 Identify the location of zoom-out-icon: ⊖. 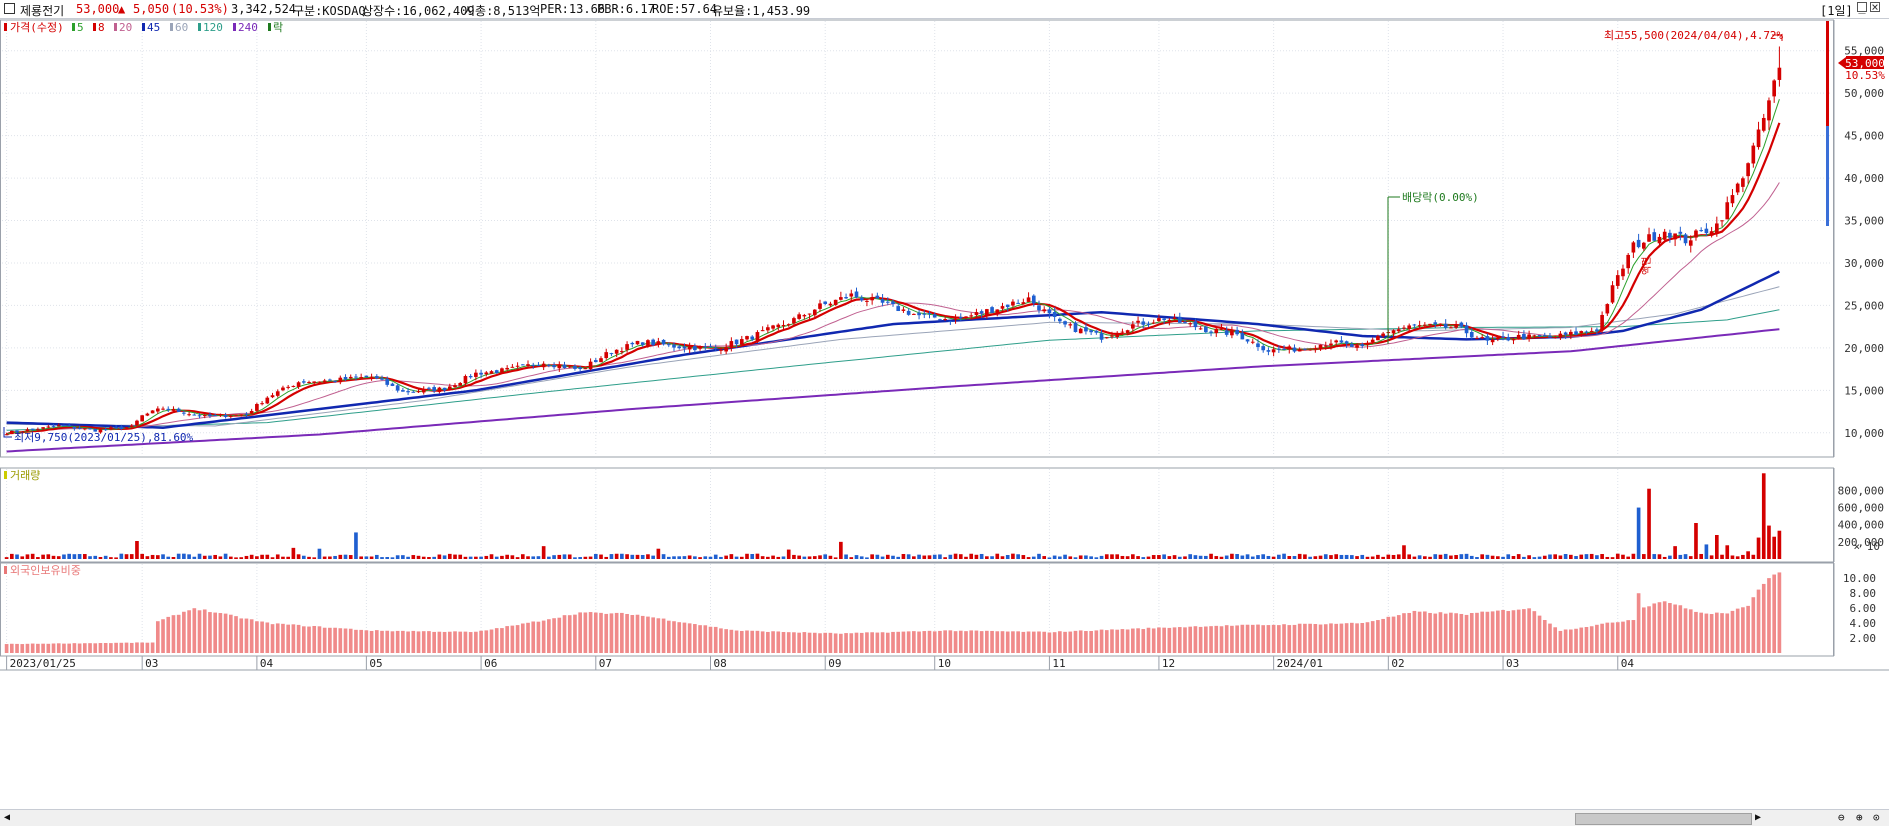
(1841, 817).